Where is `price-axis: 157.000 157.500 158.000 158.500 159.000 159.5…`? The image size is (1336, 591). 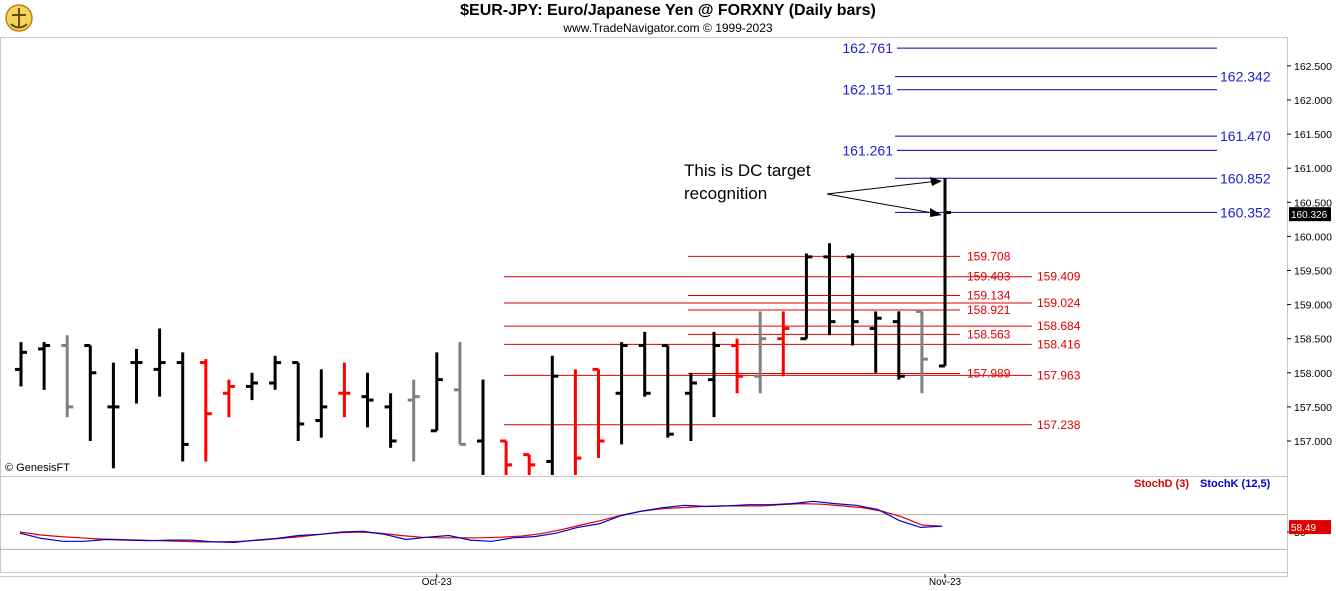 price-axis: 157.000 157.500 158.000 158.500 159.000 159.5… is located at coordinates (1309, 307).